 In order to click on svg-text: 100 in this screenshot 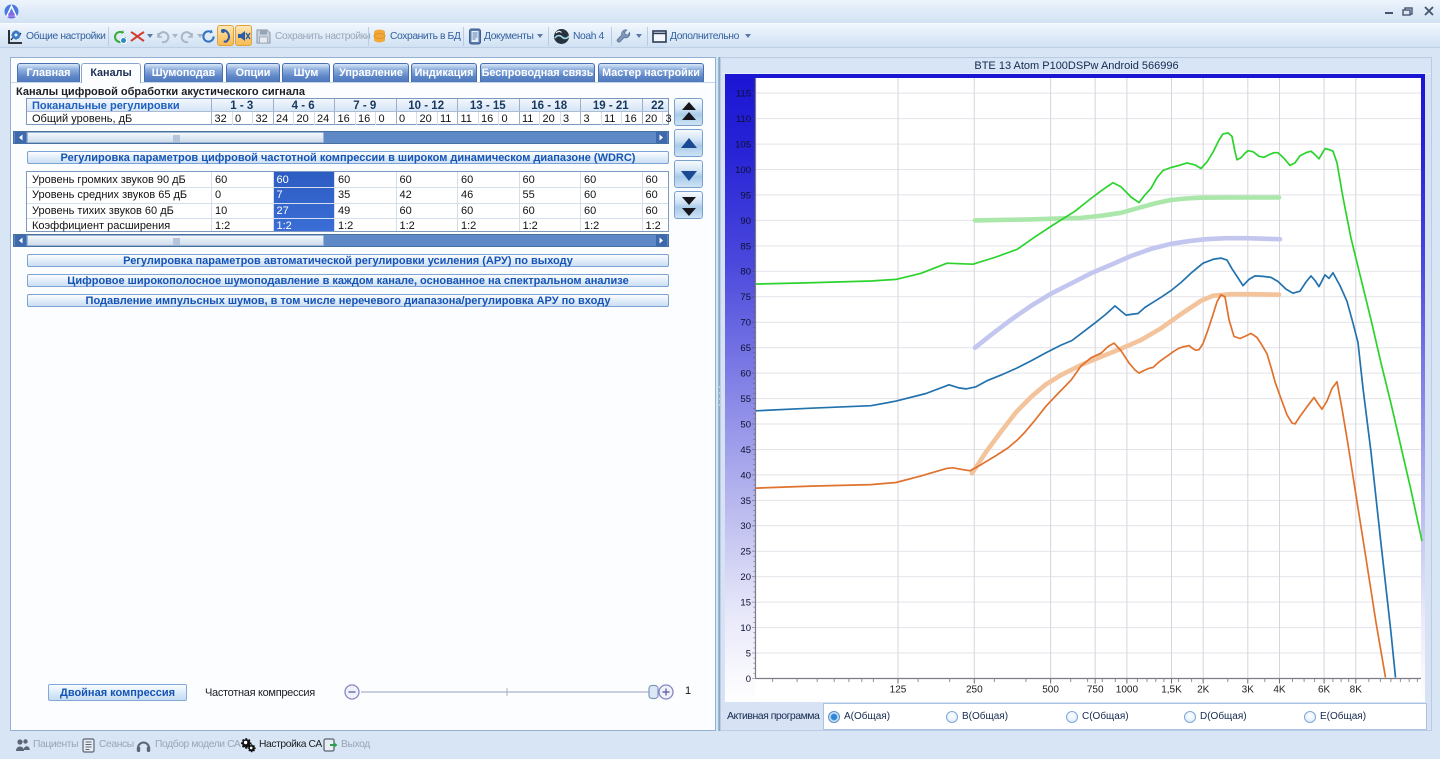, I will do `click(743, 170)`.